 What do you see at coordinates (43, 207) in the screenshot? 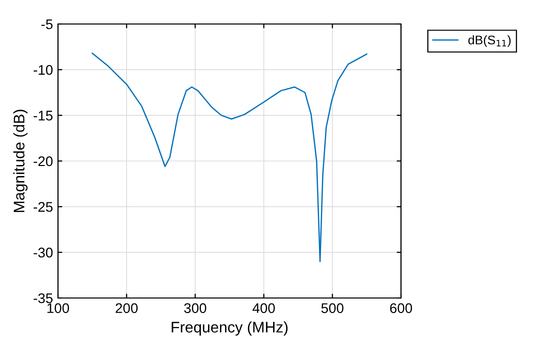
I see `y-tick-label: -25` at bounding box center [43, 207].